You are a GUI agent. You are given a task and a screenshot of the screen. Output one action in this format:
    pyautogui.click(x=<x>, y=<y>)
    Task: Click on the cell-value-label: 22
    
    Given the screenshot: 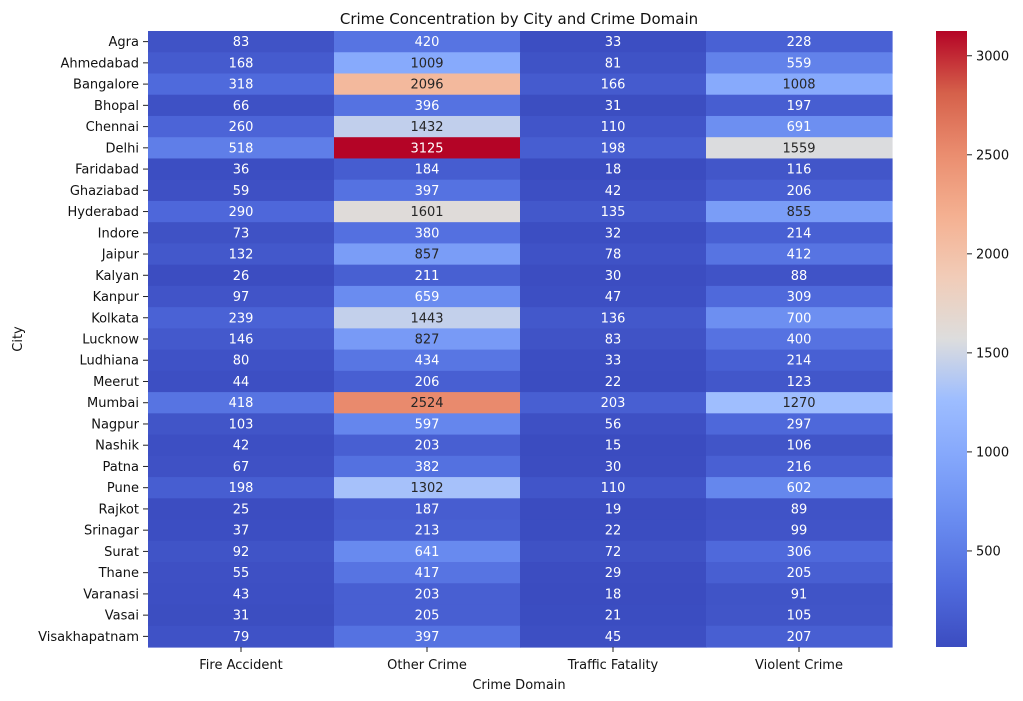 What is the action you would take?
    pyautogui.click(x=613, y=382)
    